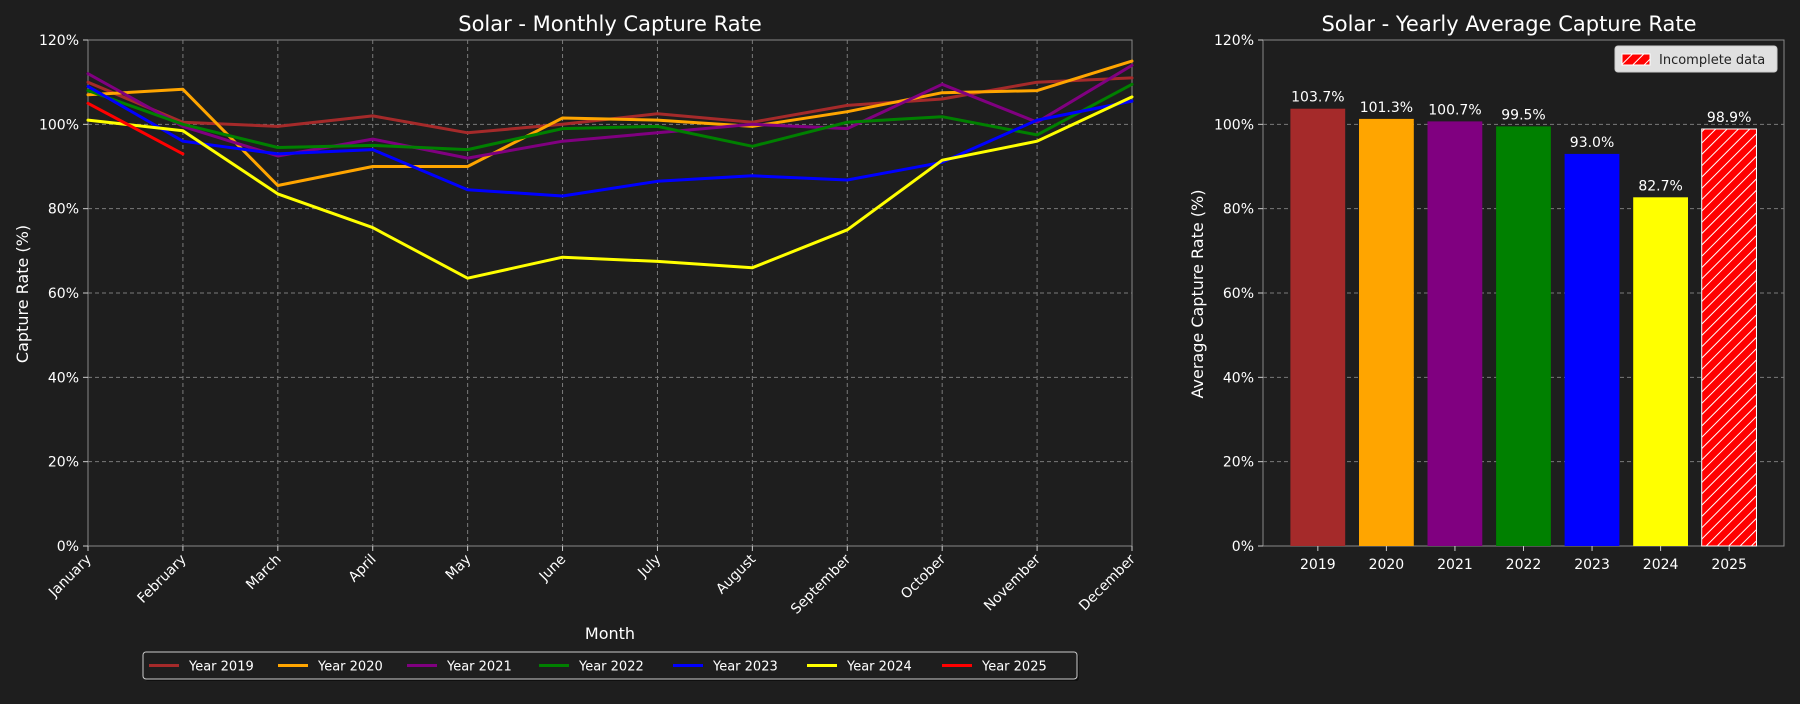 This screenshot has width=1800, height=704. Describe the element at coordinates (553, 569) in the screenshot. I see `x-tick-label: June` at that location.